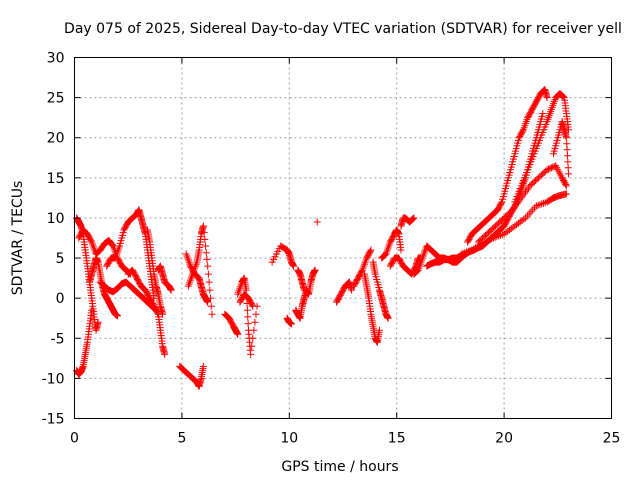 This screenshot has height=480, width=640. What do you see at coordinates (60, 299) in the screenshot?
I see `y-tick-label: 0` at bounding box center [60, 299].